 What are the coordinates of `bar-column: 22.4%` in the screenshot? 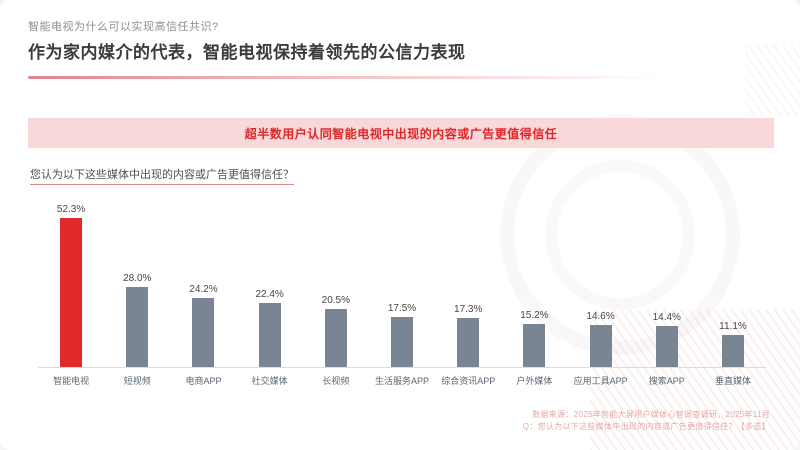 It's located at (270, 280).